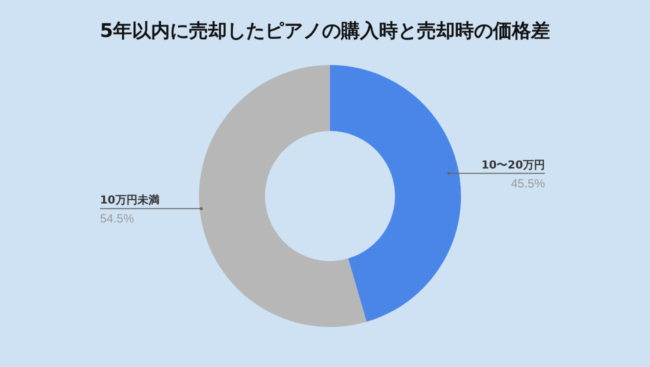 The image size is (650, 367). Describe the element at coordinates (117, 219) in the screenshot. I see `data-label: 54.5%` at that location.